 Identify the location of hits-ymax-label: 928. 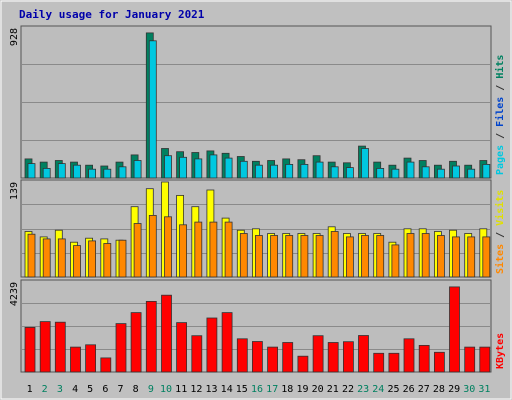
(14, 37).